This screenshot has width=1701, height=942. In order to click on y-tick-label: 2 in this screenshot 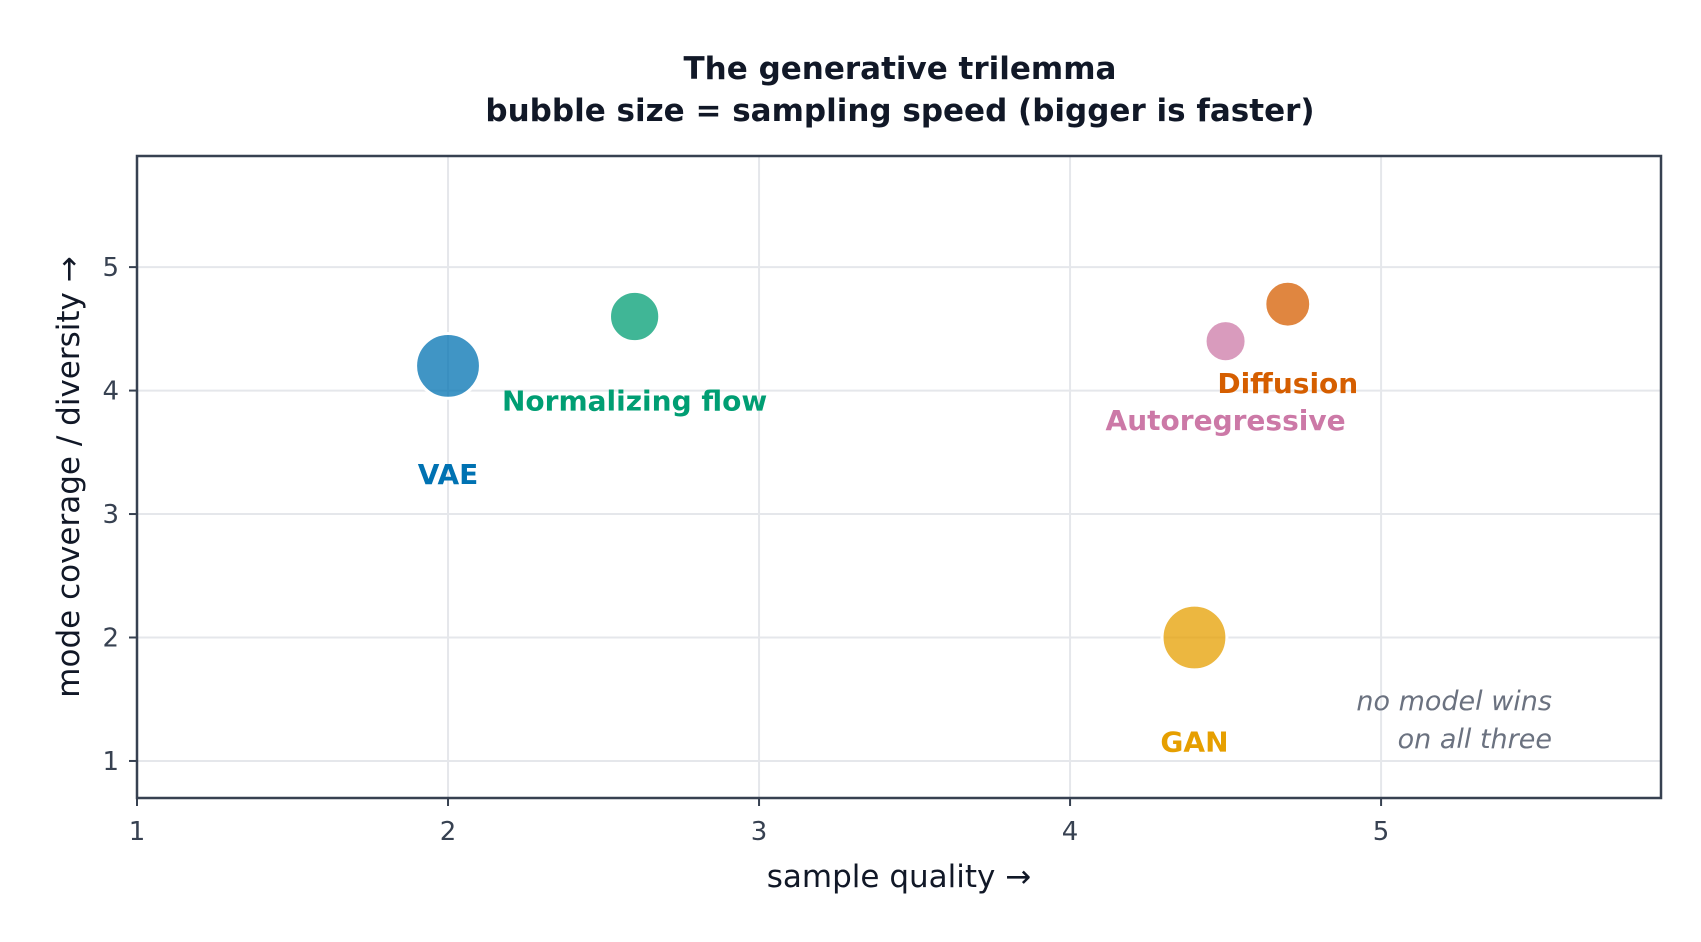, I will do `click(110, 639)`.